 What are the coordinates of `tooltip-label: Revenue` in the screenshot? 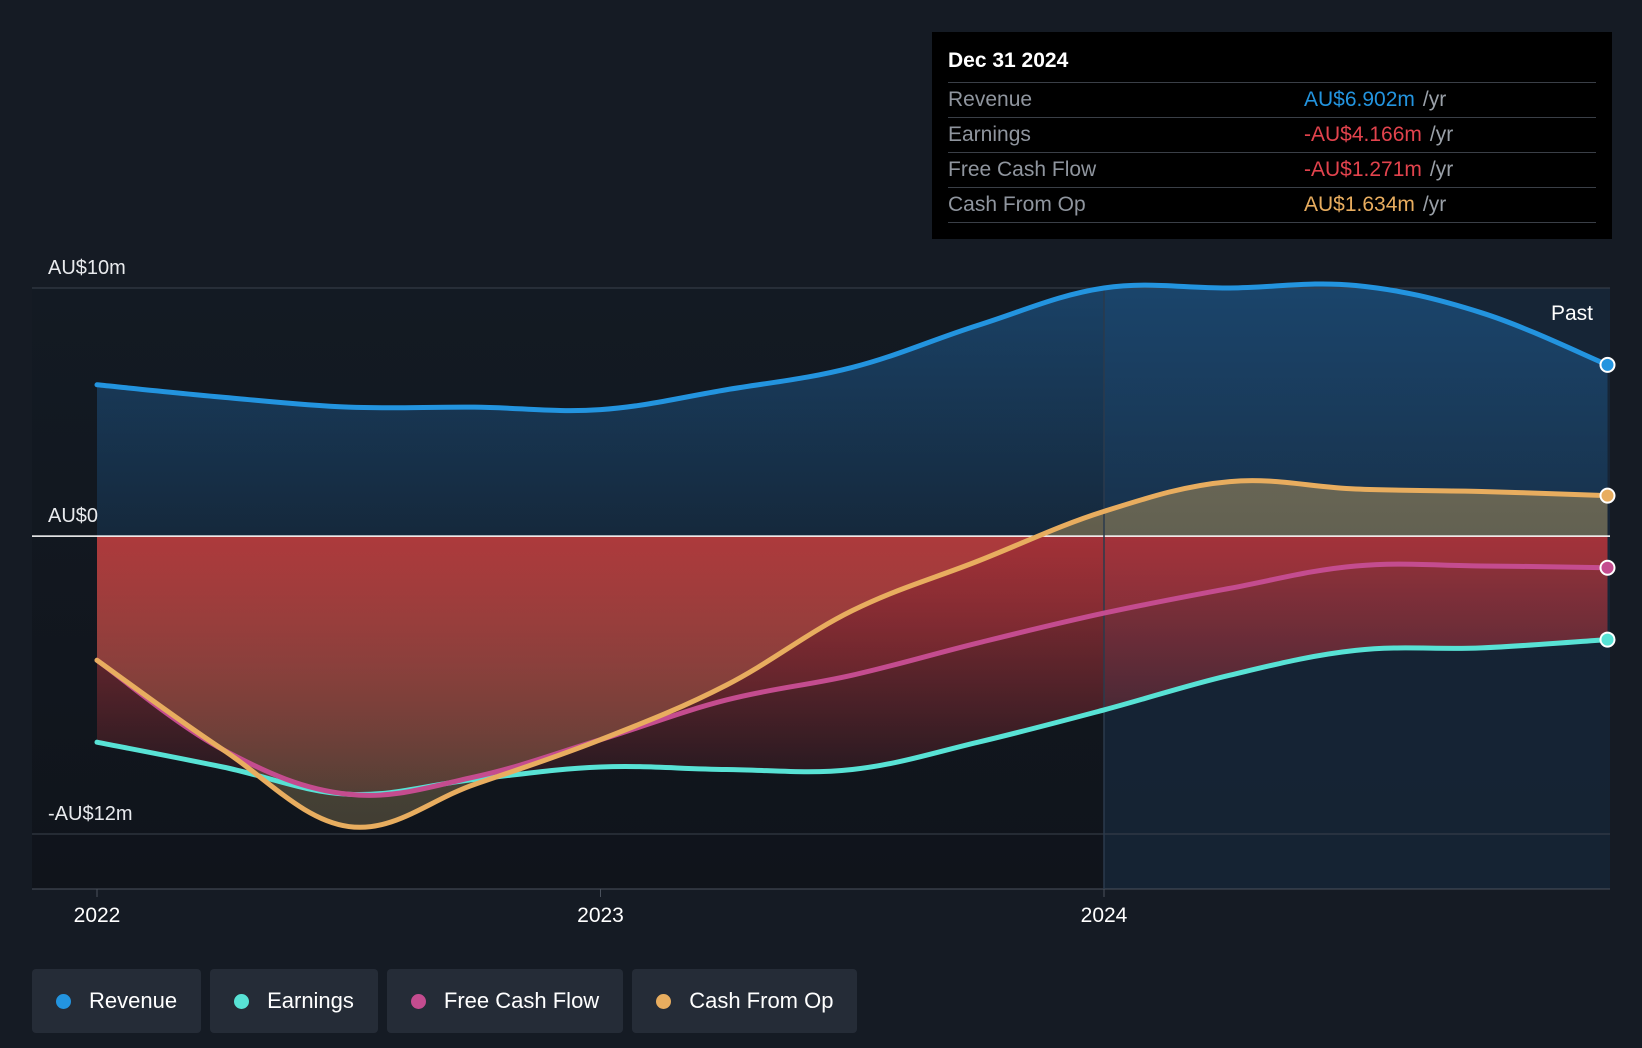 It's located at (990, 99).